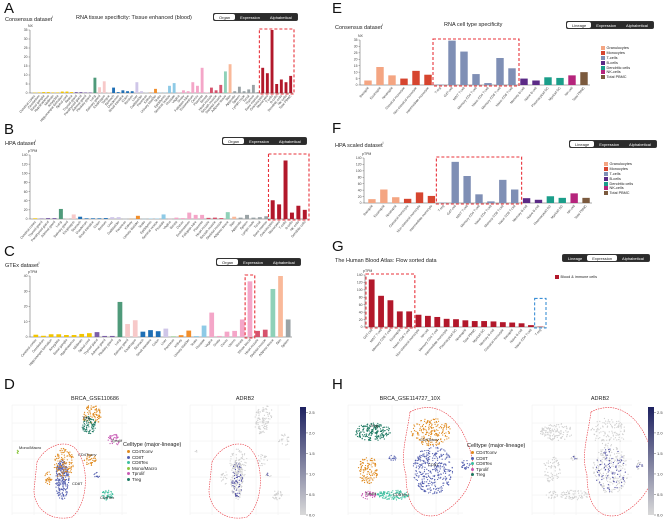  What do you see at coordinates (366, 154) in the screenshot?
I see `y-axis-label: pTPM` at bounding box center [366, 154].